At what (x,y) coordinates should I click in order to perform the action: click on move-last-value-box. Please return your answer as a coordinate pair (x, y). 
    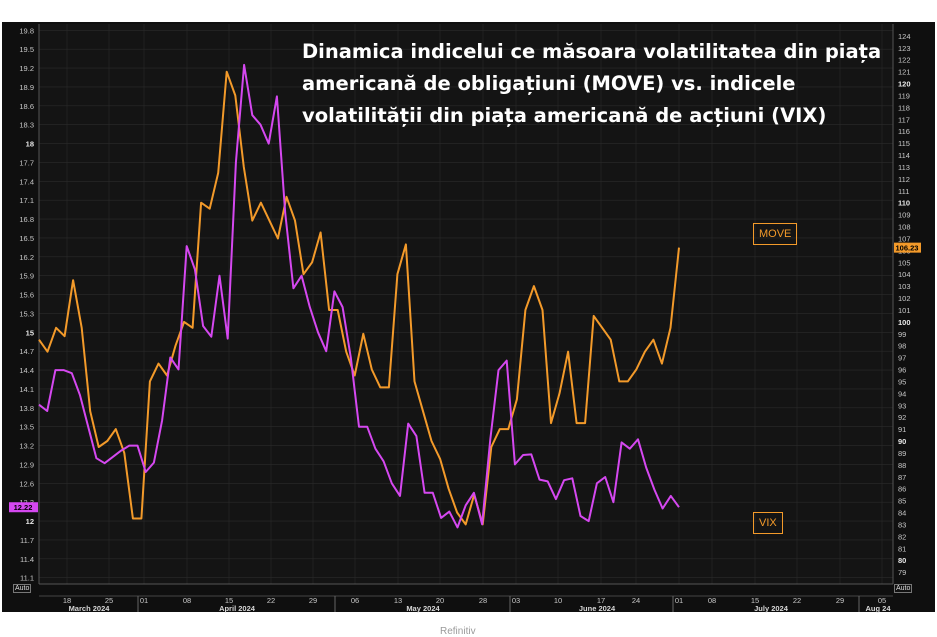
    Looking at the image, I should click on (907, 247).